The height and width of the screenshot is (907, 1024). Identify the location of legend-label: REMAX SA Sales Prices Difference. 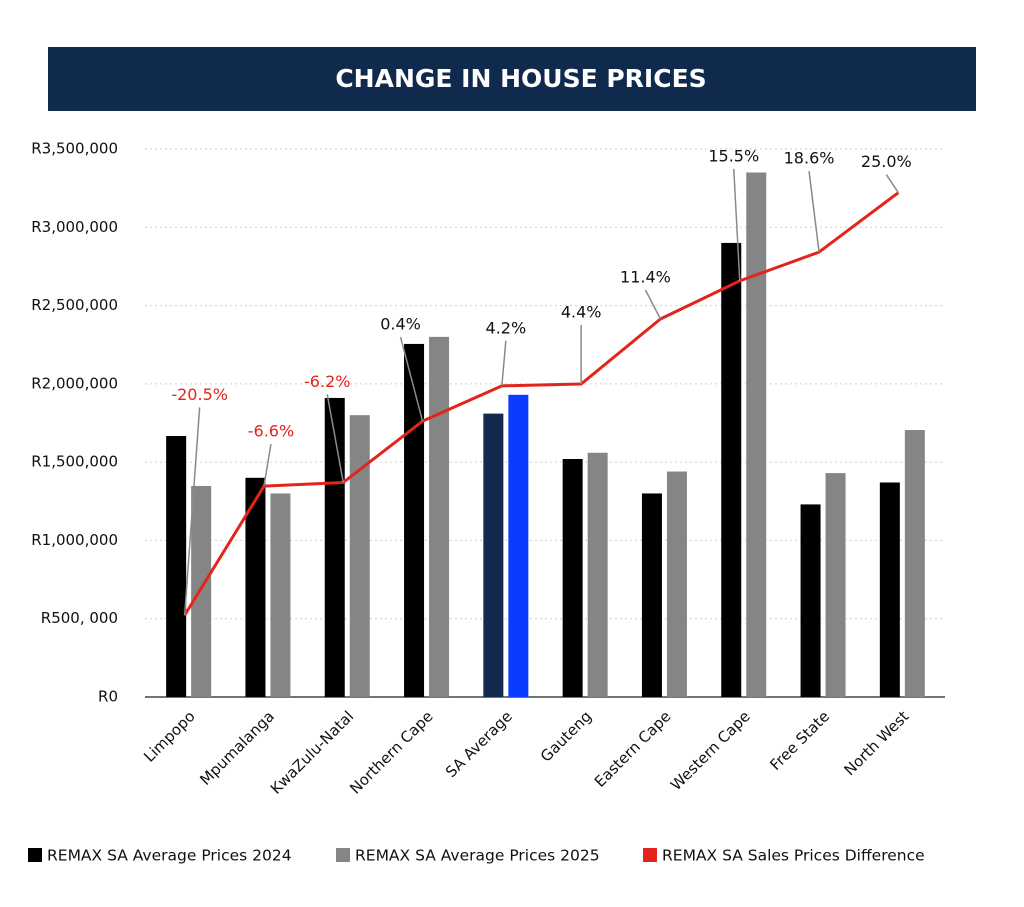
(793, 856).